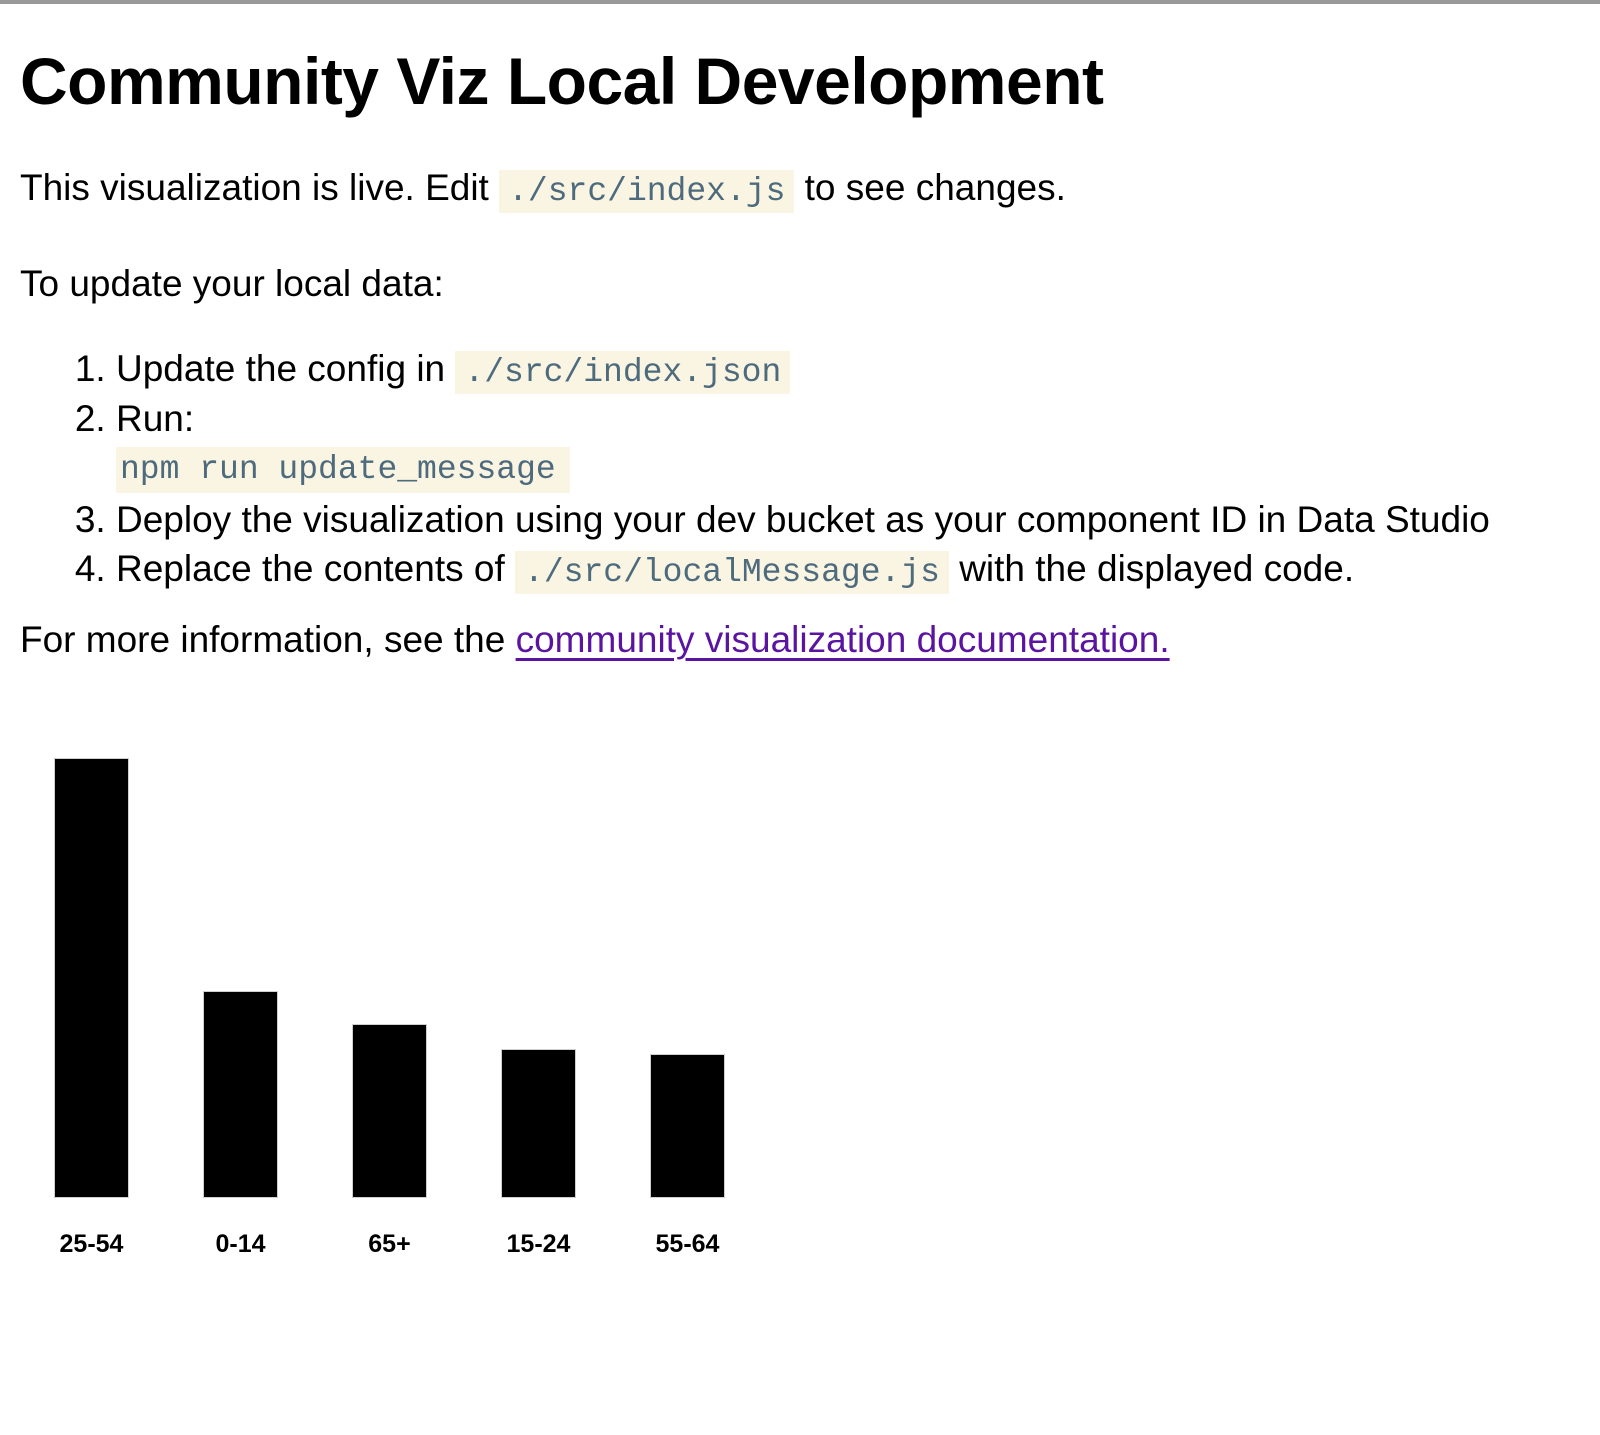  I want to click on bar-column: 25-54, so click(91, 1008).